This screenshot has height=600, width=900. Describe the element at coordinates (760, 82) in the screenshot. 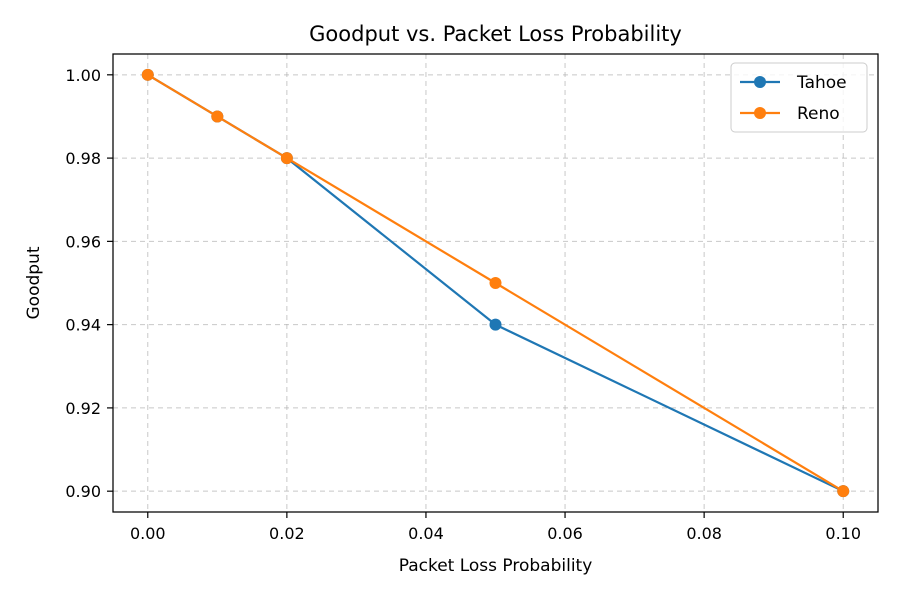

I see `legend-marker-tahoe` at that location.